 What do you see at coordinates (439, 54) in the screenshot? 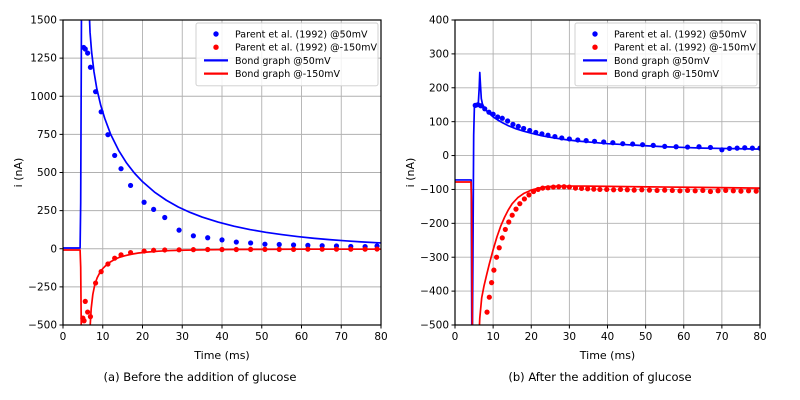
I see `y-tick-label: 300` at bounding box center [439, 54].